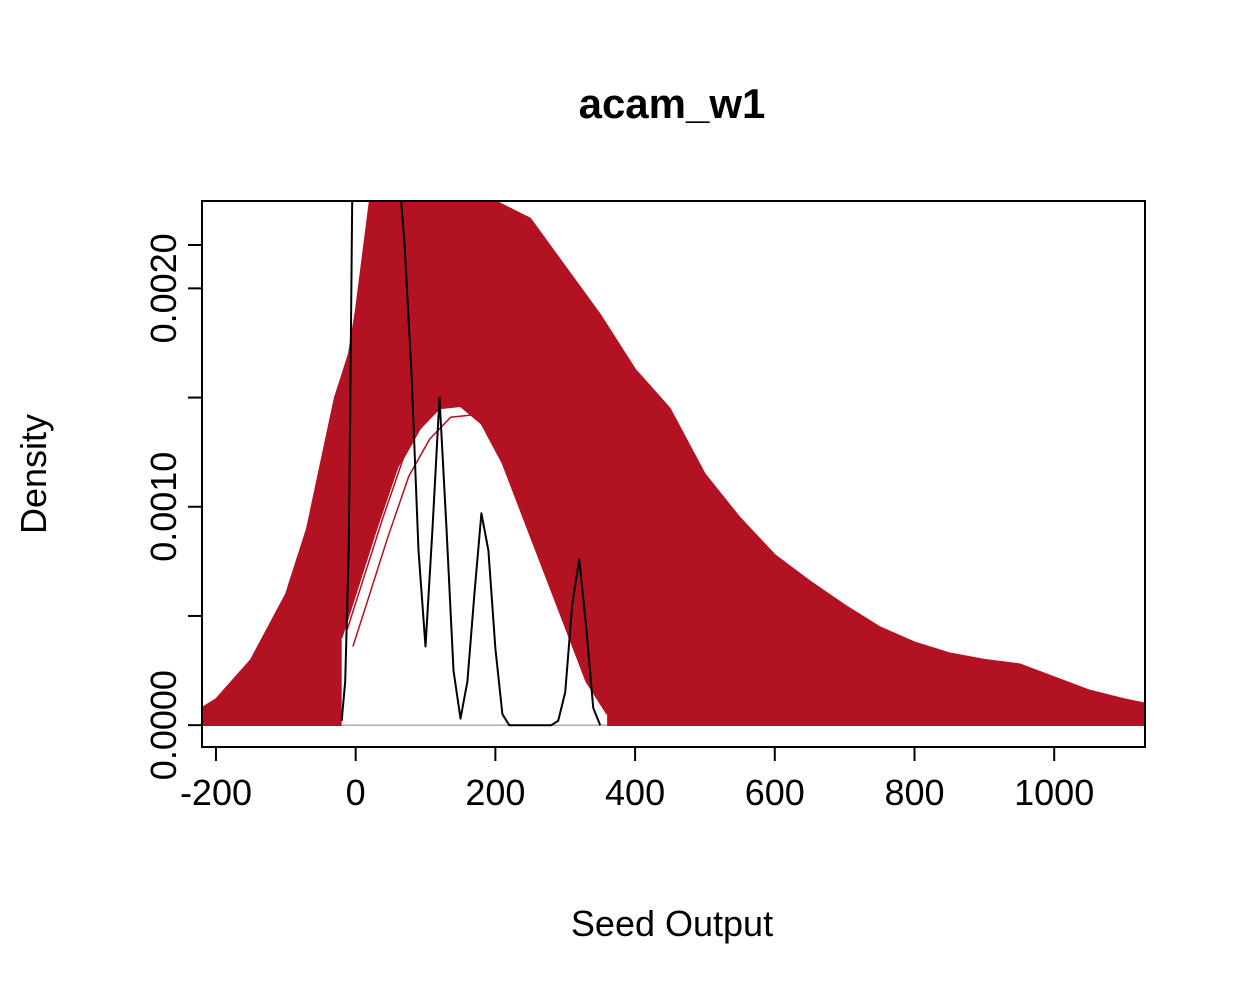 The image size is (1250, 1000). Describe the element at coordinates (914, 792) in the screenshot. I see `x-tick-label: 800` at that location.